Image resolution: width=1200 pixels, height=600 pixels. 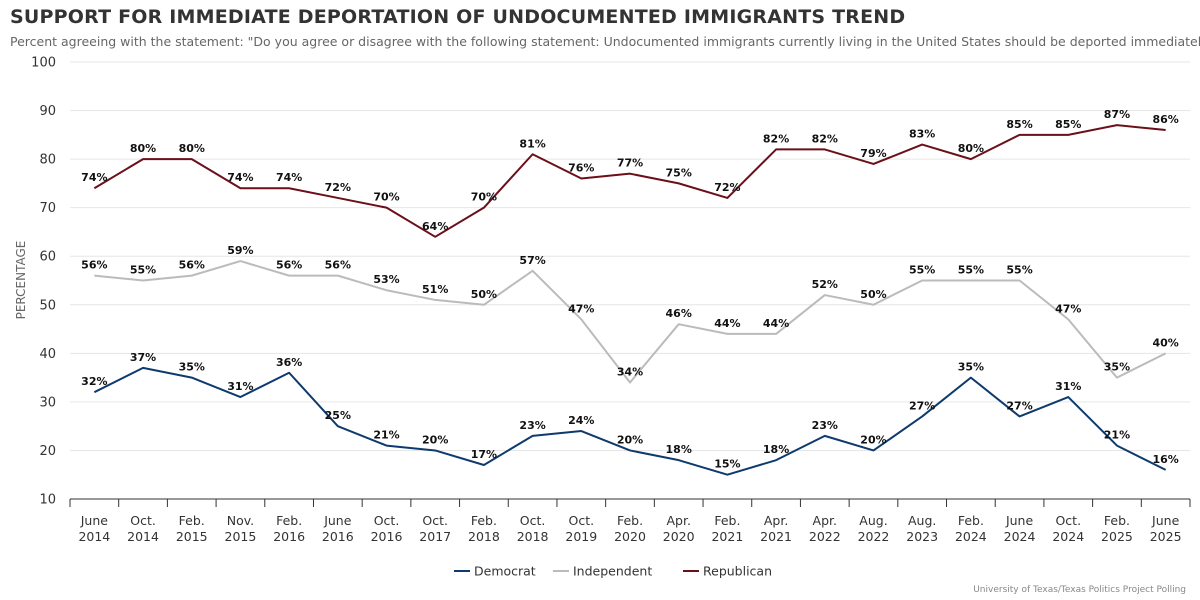 What do you see at coordinates (679, 172) in the screenshot?
I see `data-label-republican: 75%` at bounding box center [679, 172].